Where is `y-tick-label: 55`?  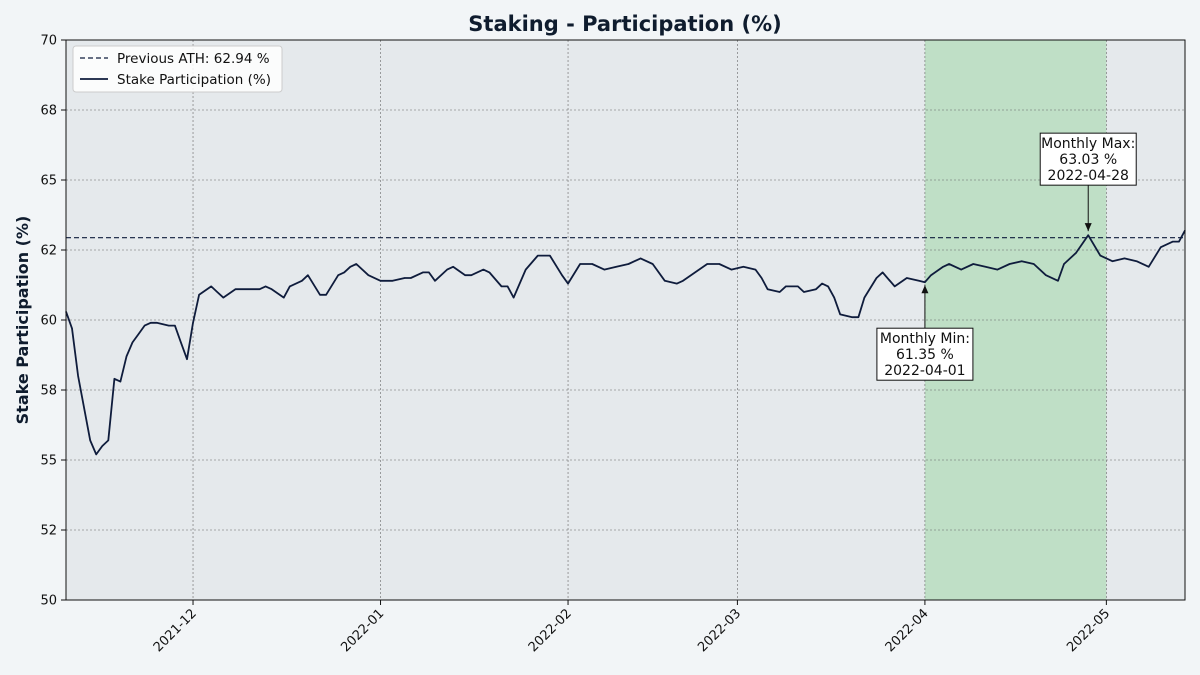
y-tick-label: 55 is located at coordinates (48, 461).